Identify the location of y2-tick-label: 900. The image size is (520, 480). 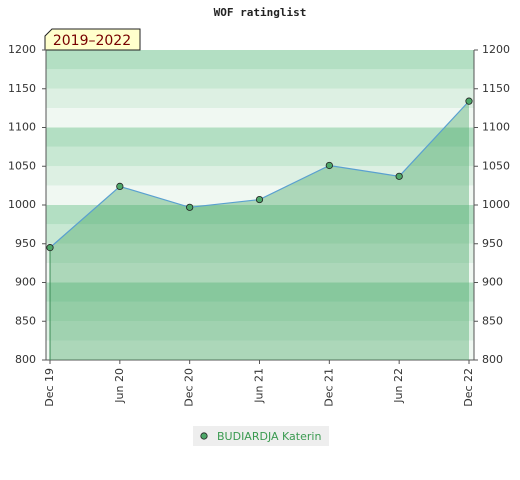
(492, 282).